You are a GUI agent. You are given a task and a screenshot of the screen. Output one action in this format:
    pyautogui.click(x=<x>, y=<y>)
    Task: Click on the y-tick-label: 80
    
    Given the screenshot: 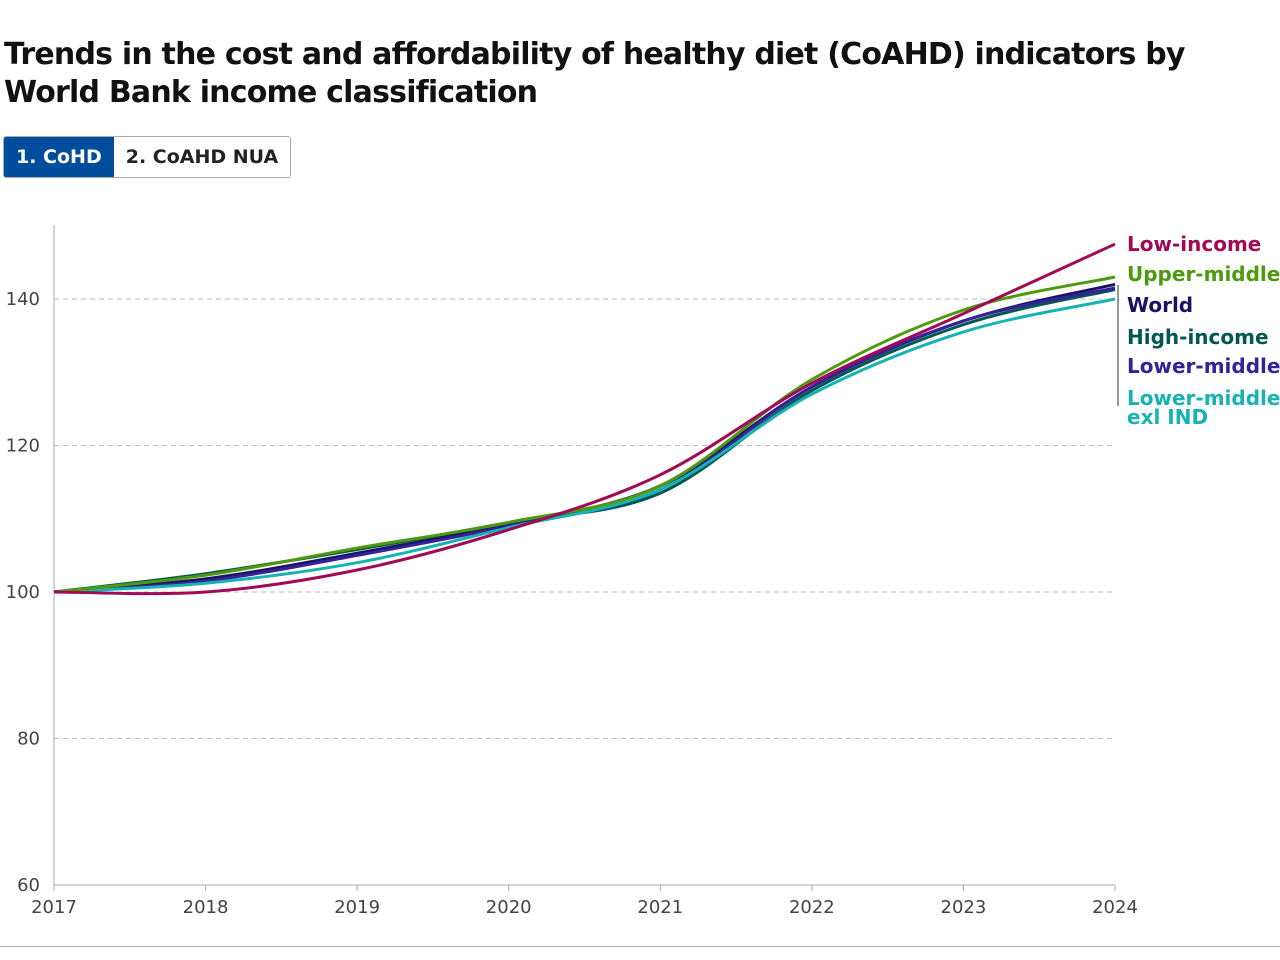 What is the action you would take?
    pyautogui.click(x=28, y=739)
    